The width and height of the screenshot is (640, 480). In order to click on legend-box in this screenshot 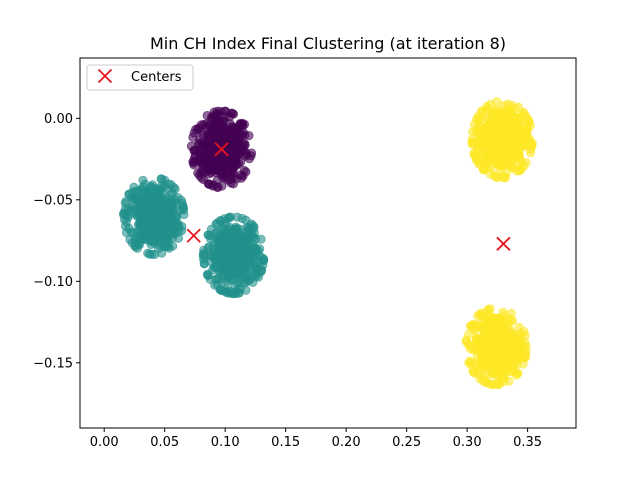, I will do `click(140, 77)`.